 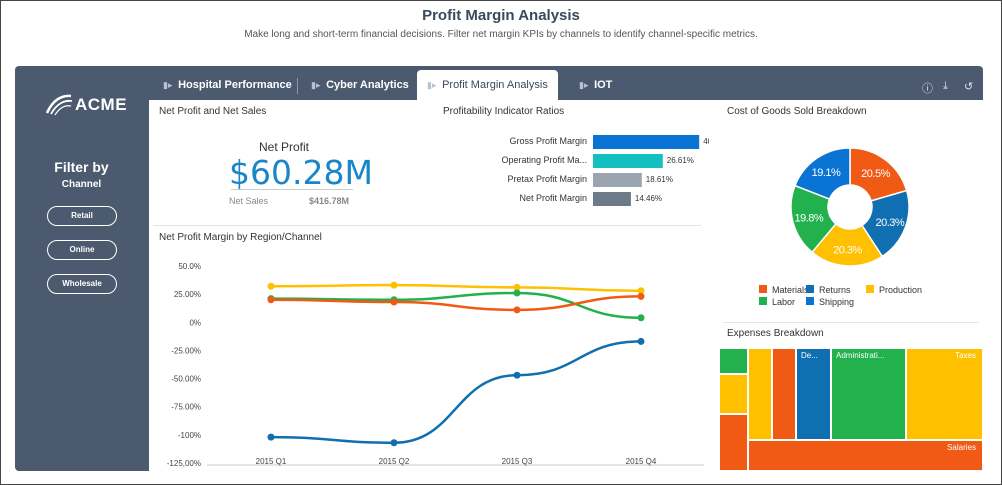 I want to click on acme-logo-icon, so click(x=59, y=105).